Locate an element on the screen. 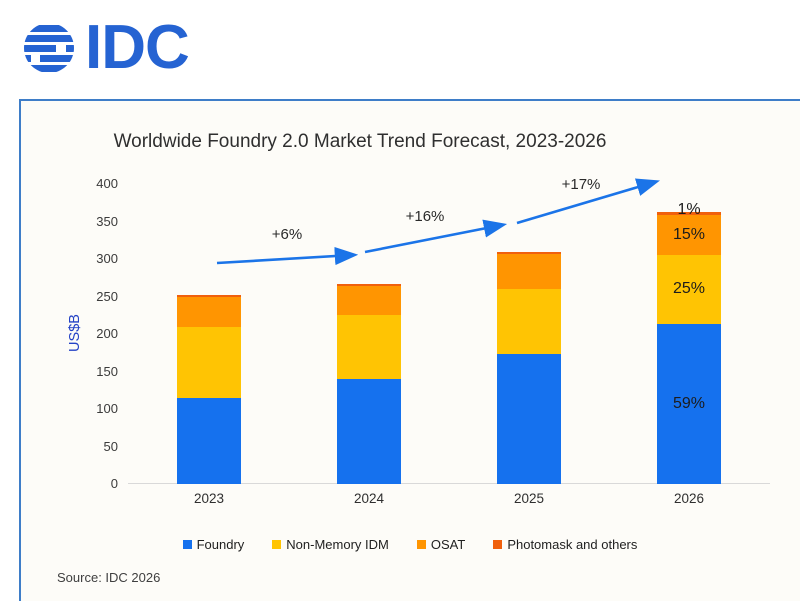  idc-logo-text: IDC is located at coordinates (137, 47).